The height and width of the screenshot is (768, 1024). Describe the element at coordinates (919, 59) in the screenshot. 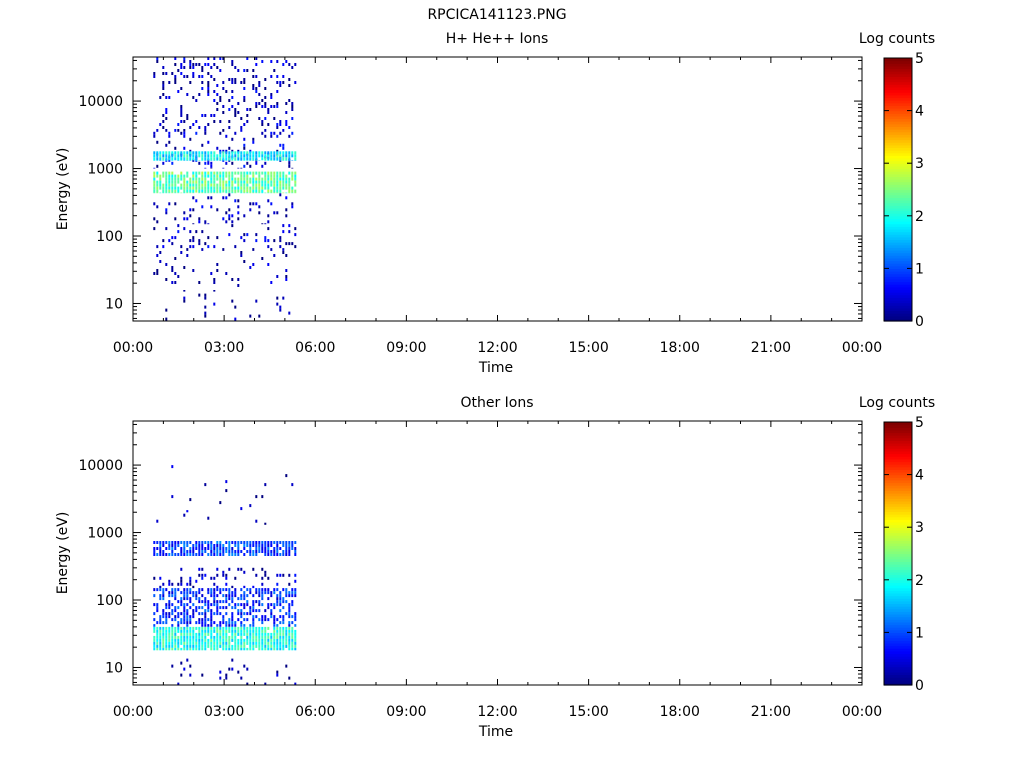

I see `colorbar-tick-label: 5` at that location.